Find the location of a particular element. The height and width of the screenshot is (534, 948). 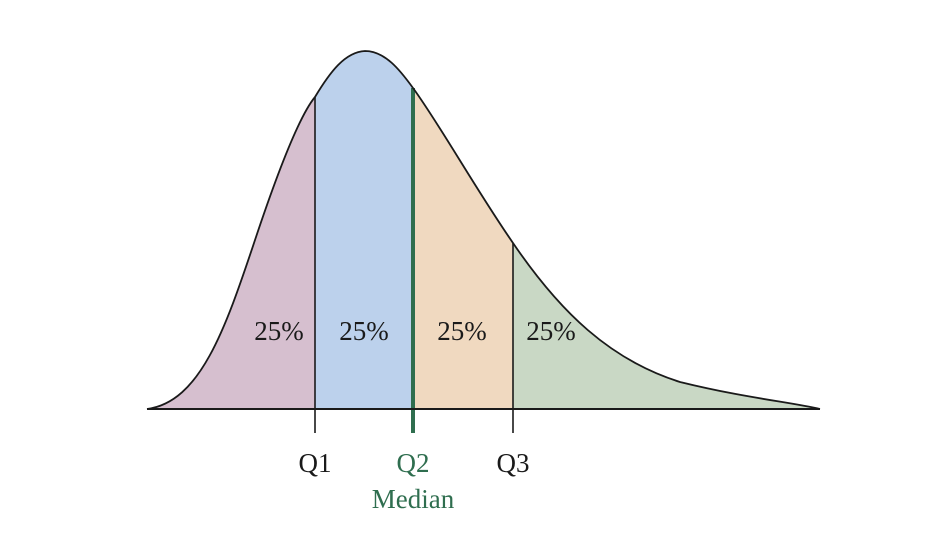

region-2-percent-label: 25% is located at coordinates (364, 331).